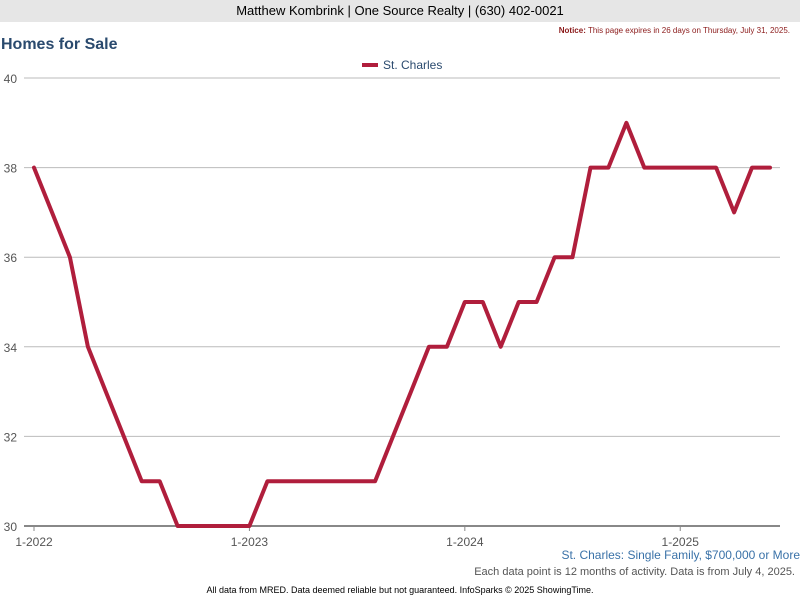 This screenshot has width=800, height=600. What do you see at coordinates (11, 169) in the screenshot?
I see `y-tick-label: 38` at bounding box center [11, 169].